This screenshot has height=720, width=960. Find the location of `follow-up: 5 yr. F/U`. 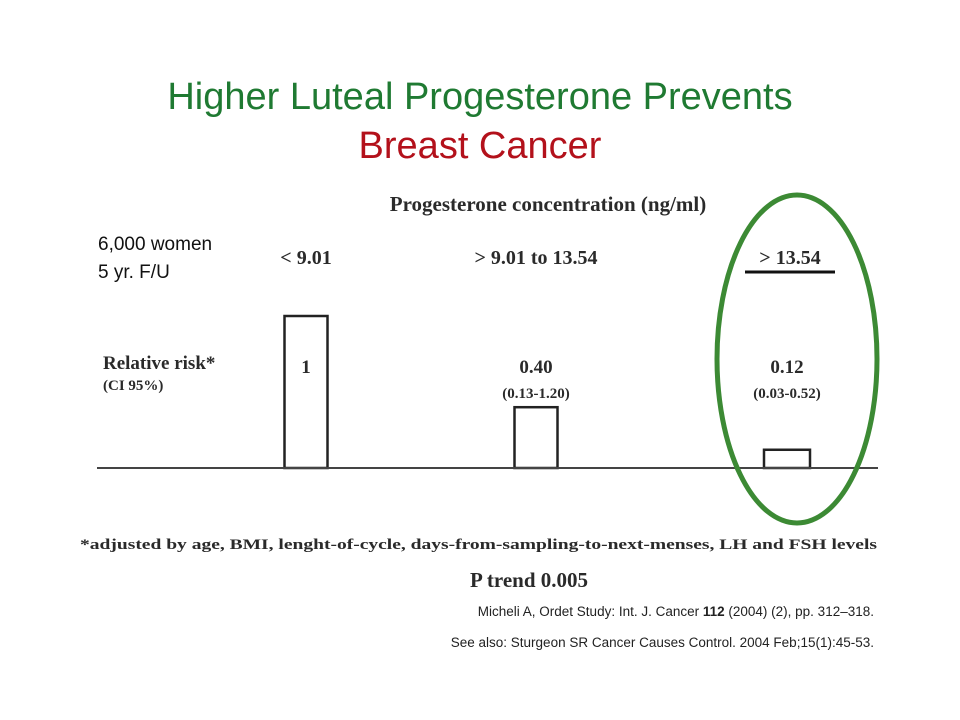

follow-up: 5 yr. F/U is located at coordinates (134, 272).